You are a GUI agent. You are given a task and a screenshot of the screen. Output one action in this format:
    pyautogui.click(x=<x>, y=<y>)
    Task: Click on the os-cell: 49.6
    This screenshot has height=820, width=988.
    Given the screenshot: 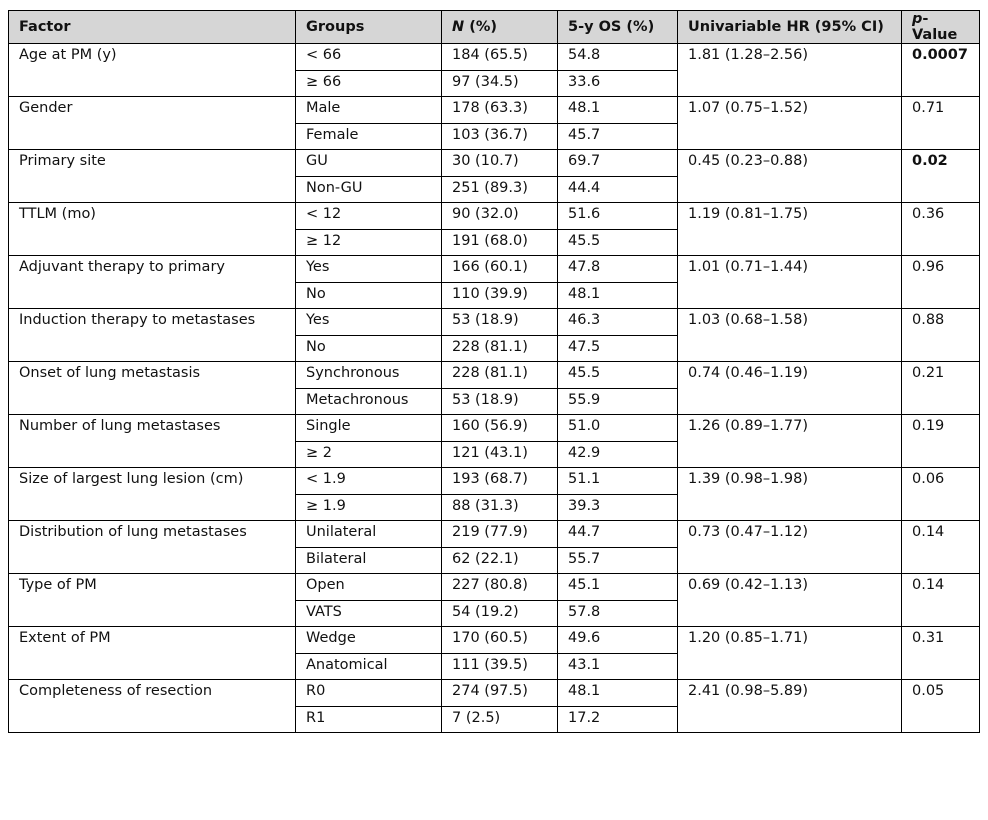 What is the action you would take?
    pyautogui.click(x=617, y=640)
    